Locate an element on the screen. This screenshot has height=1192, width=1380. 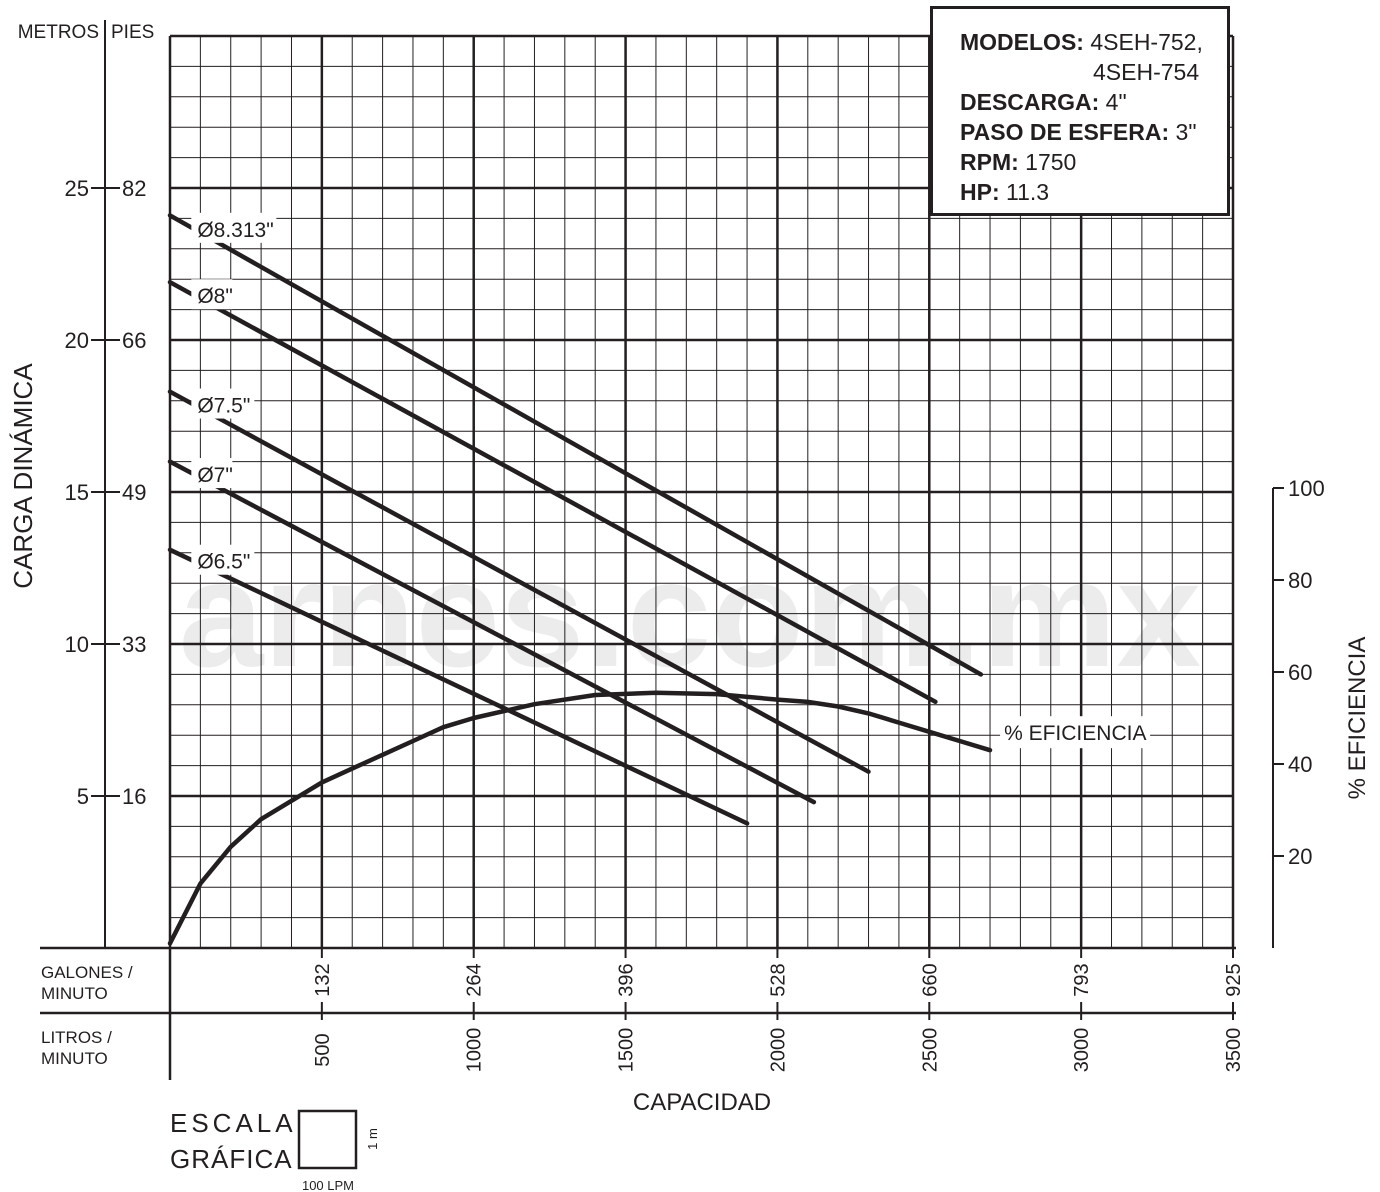
y2-tick-label: 100 is located at coordinates (1306, 488).